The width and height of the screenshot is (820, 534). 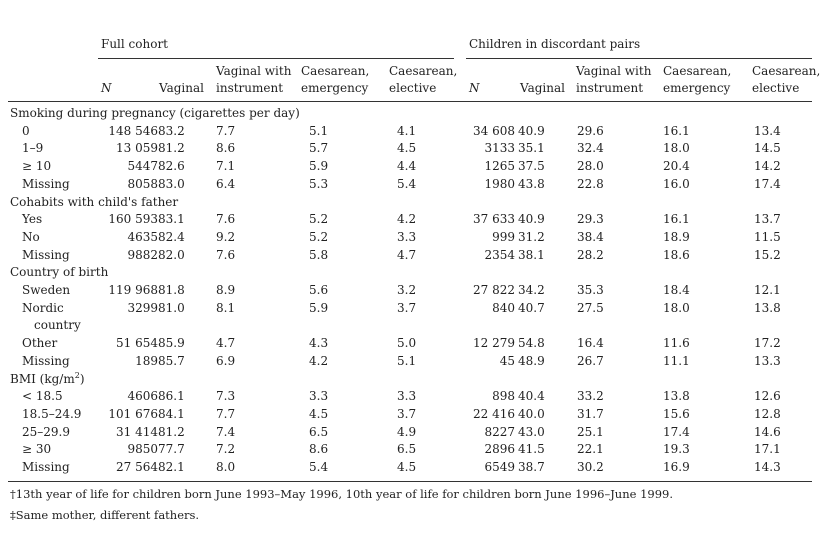 What do you see at coordinates (105, 515) in the screenshot?
I see `footnote-double-dagger: ‡Same mother, different fathers.` at bounding box center [105, 515].